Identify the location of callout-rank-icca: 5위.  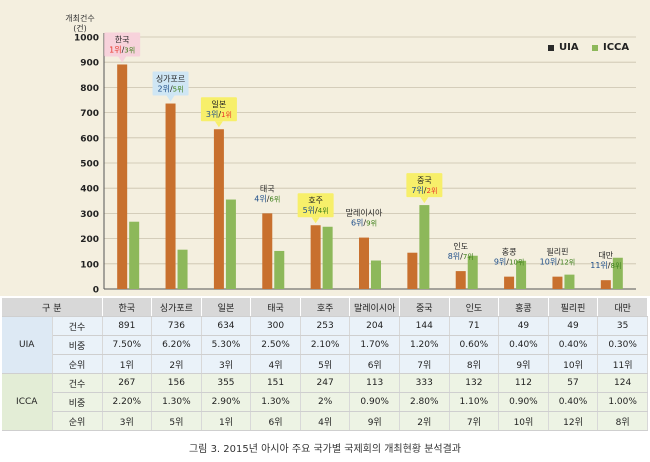
(178, 90).